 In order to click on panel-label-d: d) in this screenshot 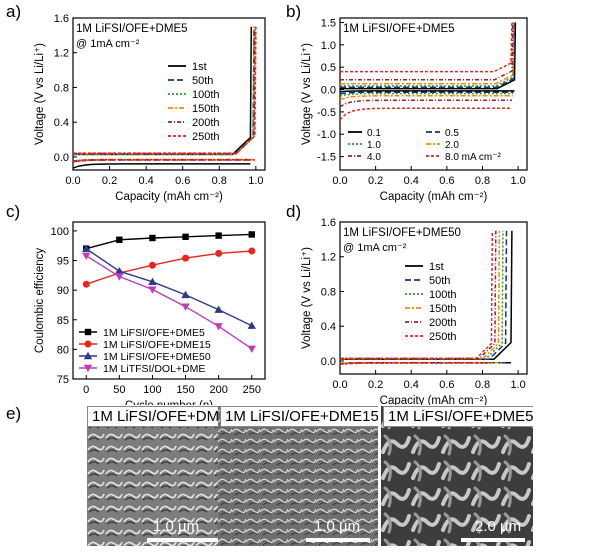, I will do `click(294, 211)`.